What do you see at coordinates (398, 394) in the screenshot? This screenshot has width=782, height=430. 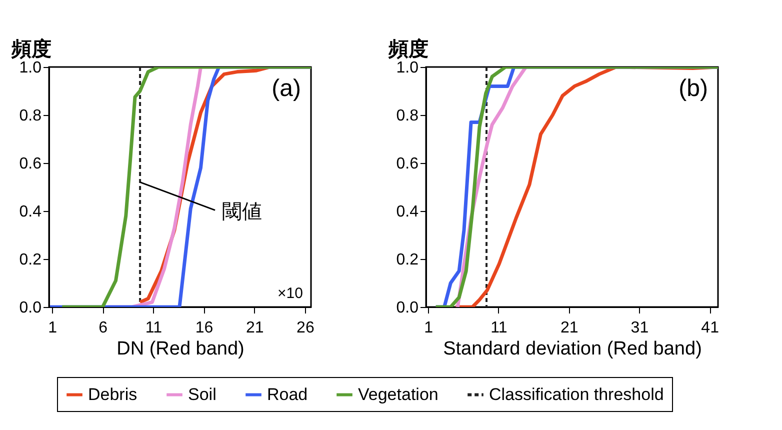 I see `legend-label: Vegetation` at bounding box center [398, 394].